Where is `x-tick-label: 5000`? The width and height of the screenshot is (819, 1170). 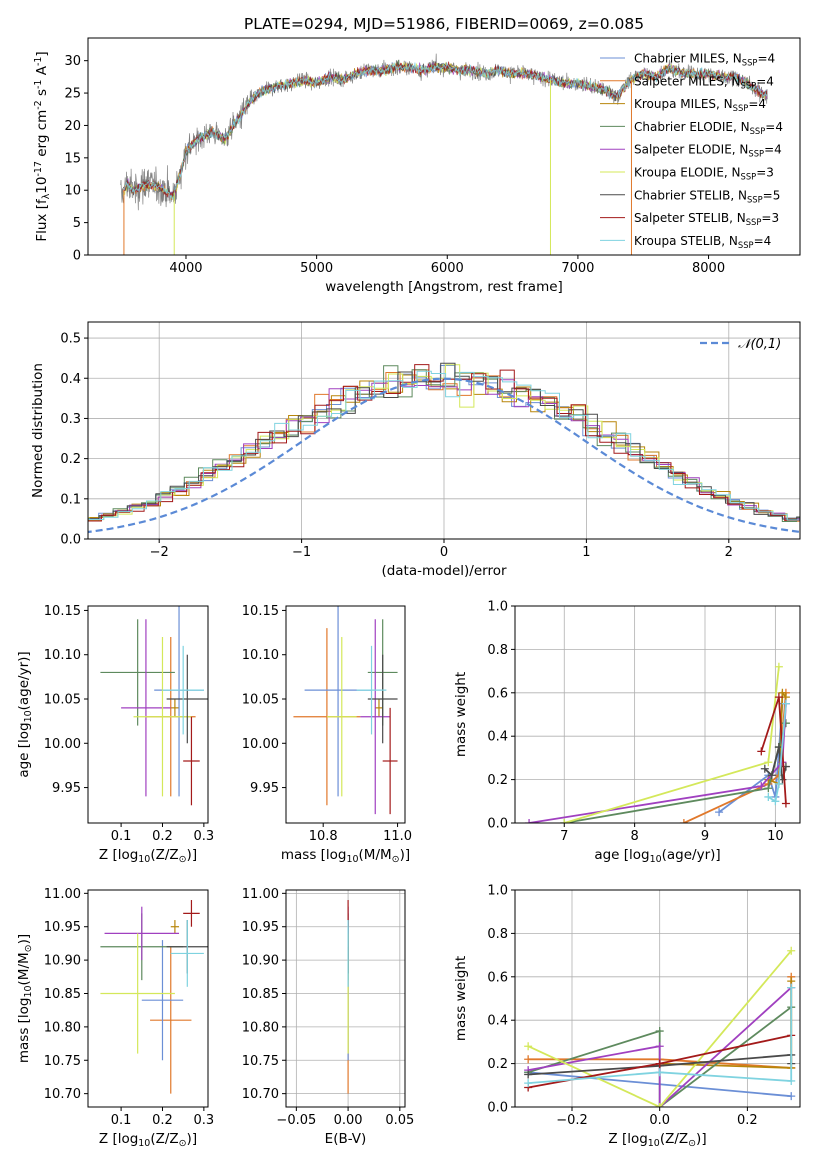
x-tick-label: 5000 is located at coordinates (316, 268).